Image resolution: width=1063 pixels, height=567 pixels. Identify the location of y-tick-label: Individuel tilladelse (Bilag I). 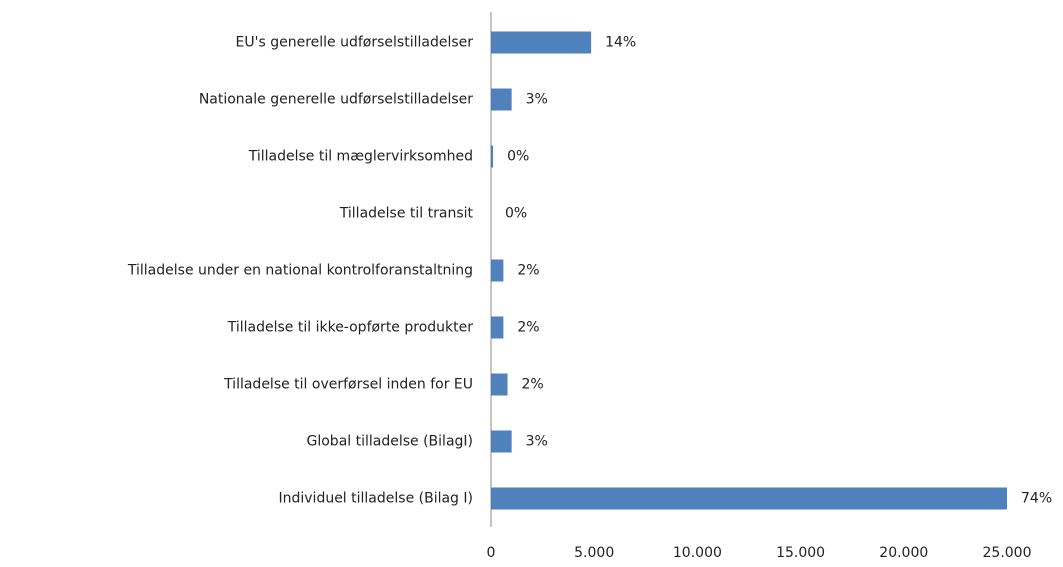
(375, 499).